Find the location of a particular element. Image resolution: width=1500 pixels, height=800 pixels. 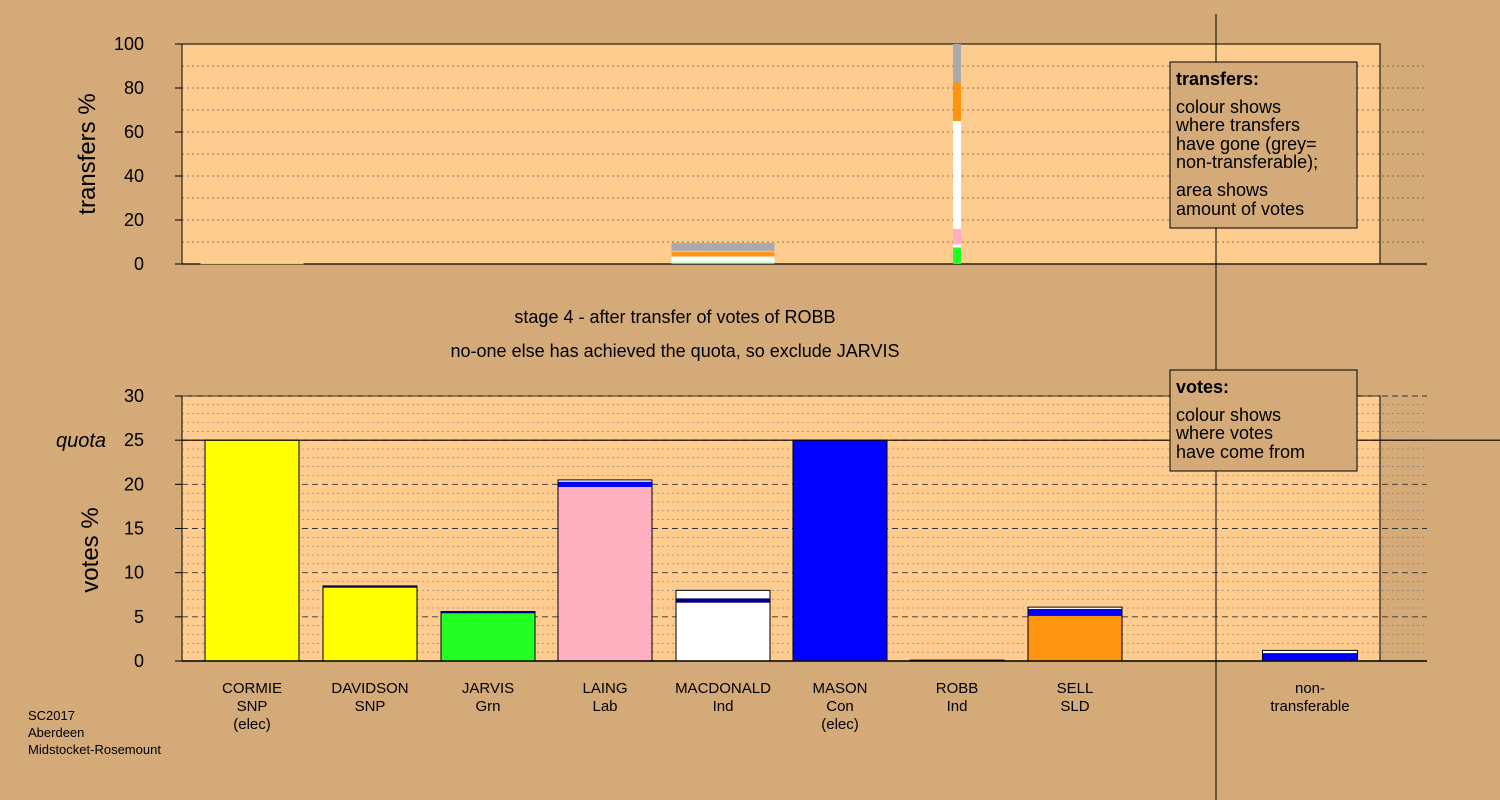

category-label: Grn is located at coordinates (487, 706).